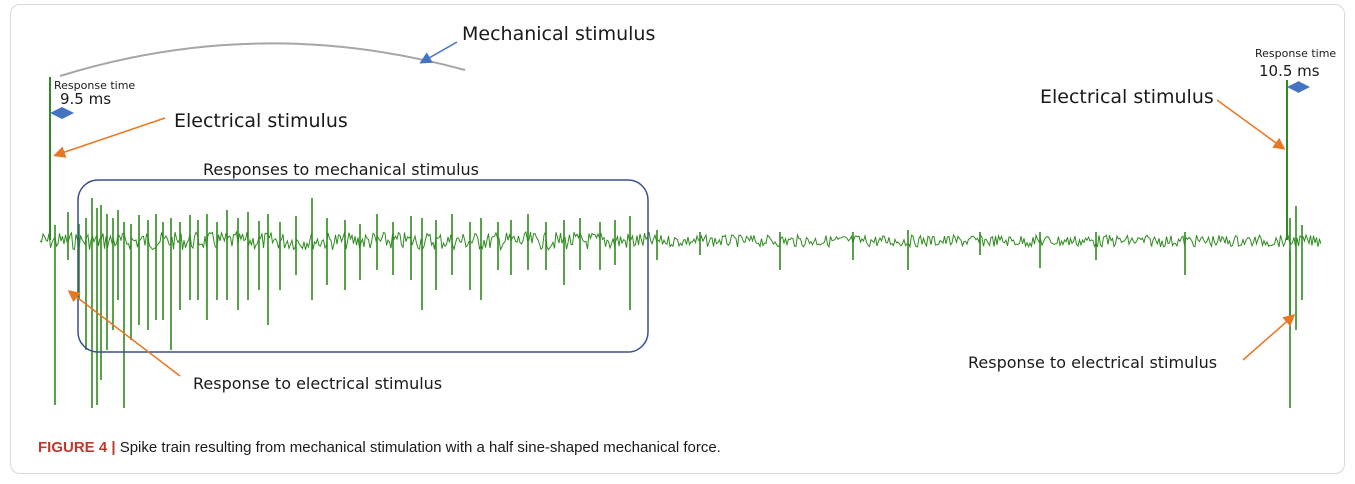  Describe the element at coordinates (317, 383) in the screenshot. I see `response-to-electrical-left-label: Response to electrical stimulus` at that location.